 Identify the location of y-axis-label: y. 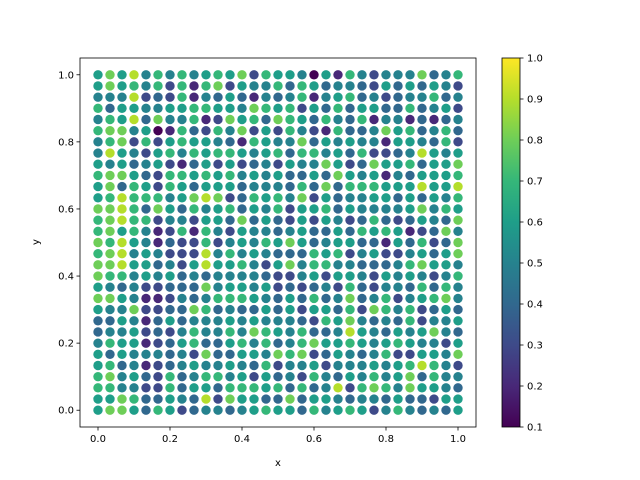
(36, 242).